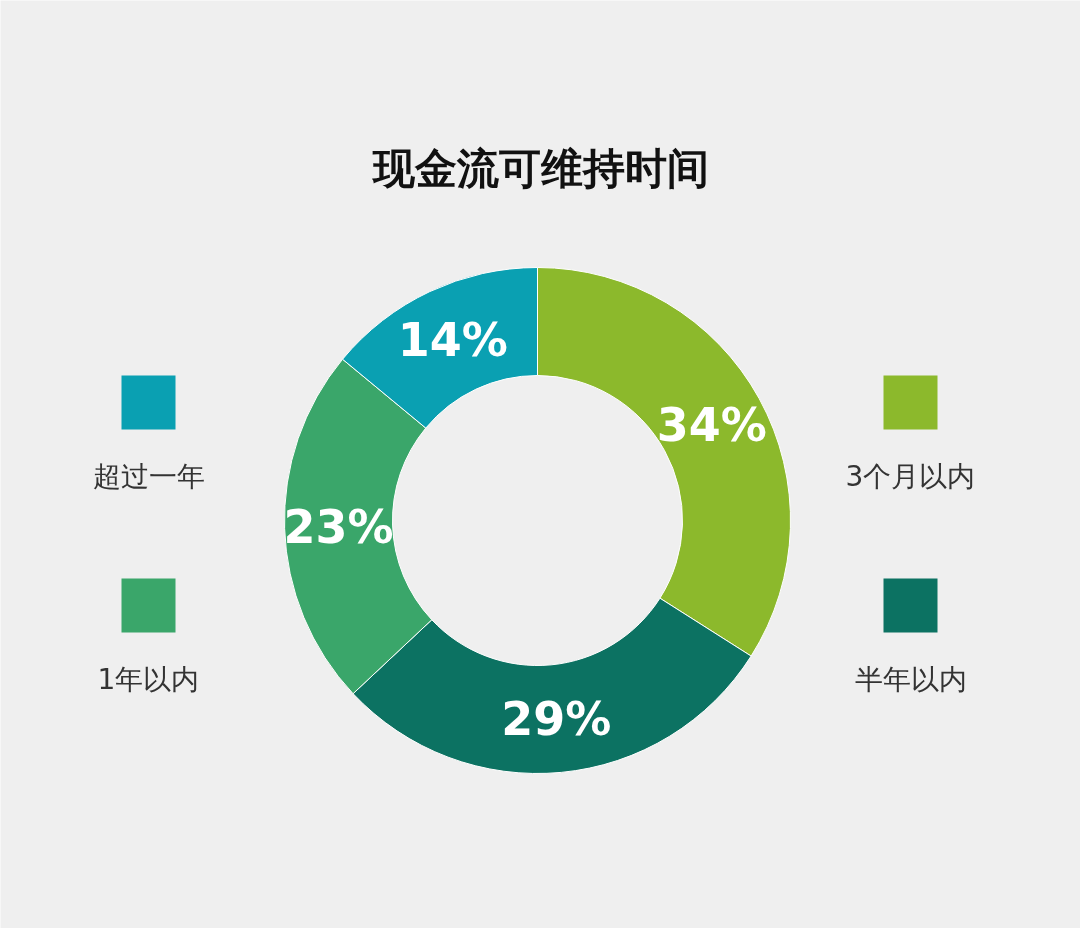 The width and height of the screenshot is (1080, 928). What do you see at coordinates (452, 340) in the screenshot?
I see `data-label: 14%` at bounding box center [452, 340].